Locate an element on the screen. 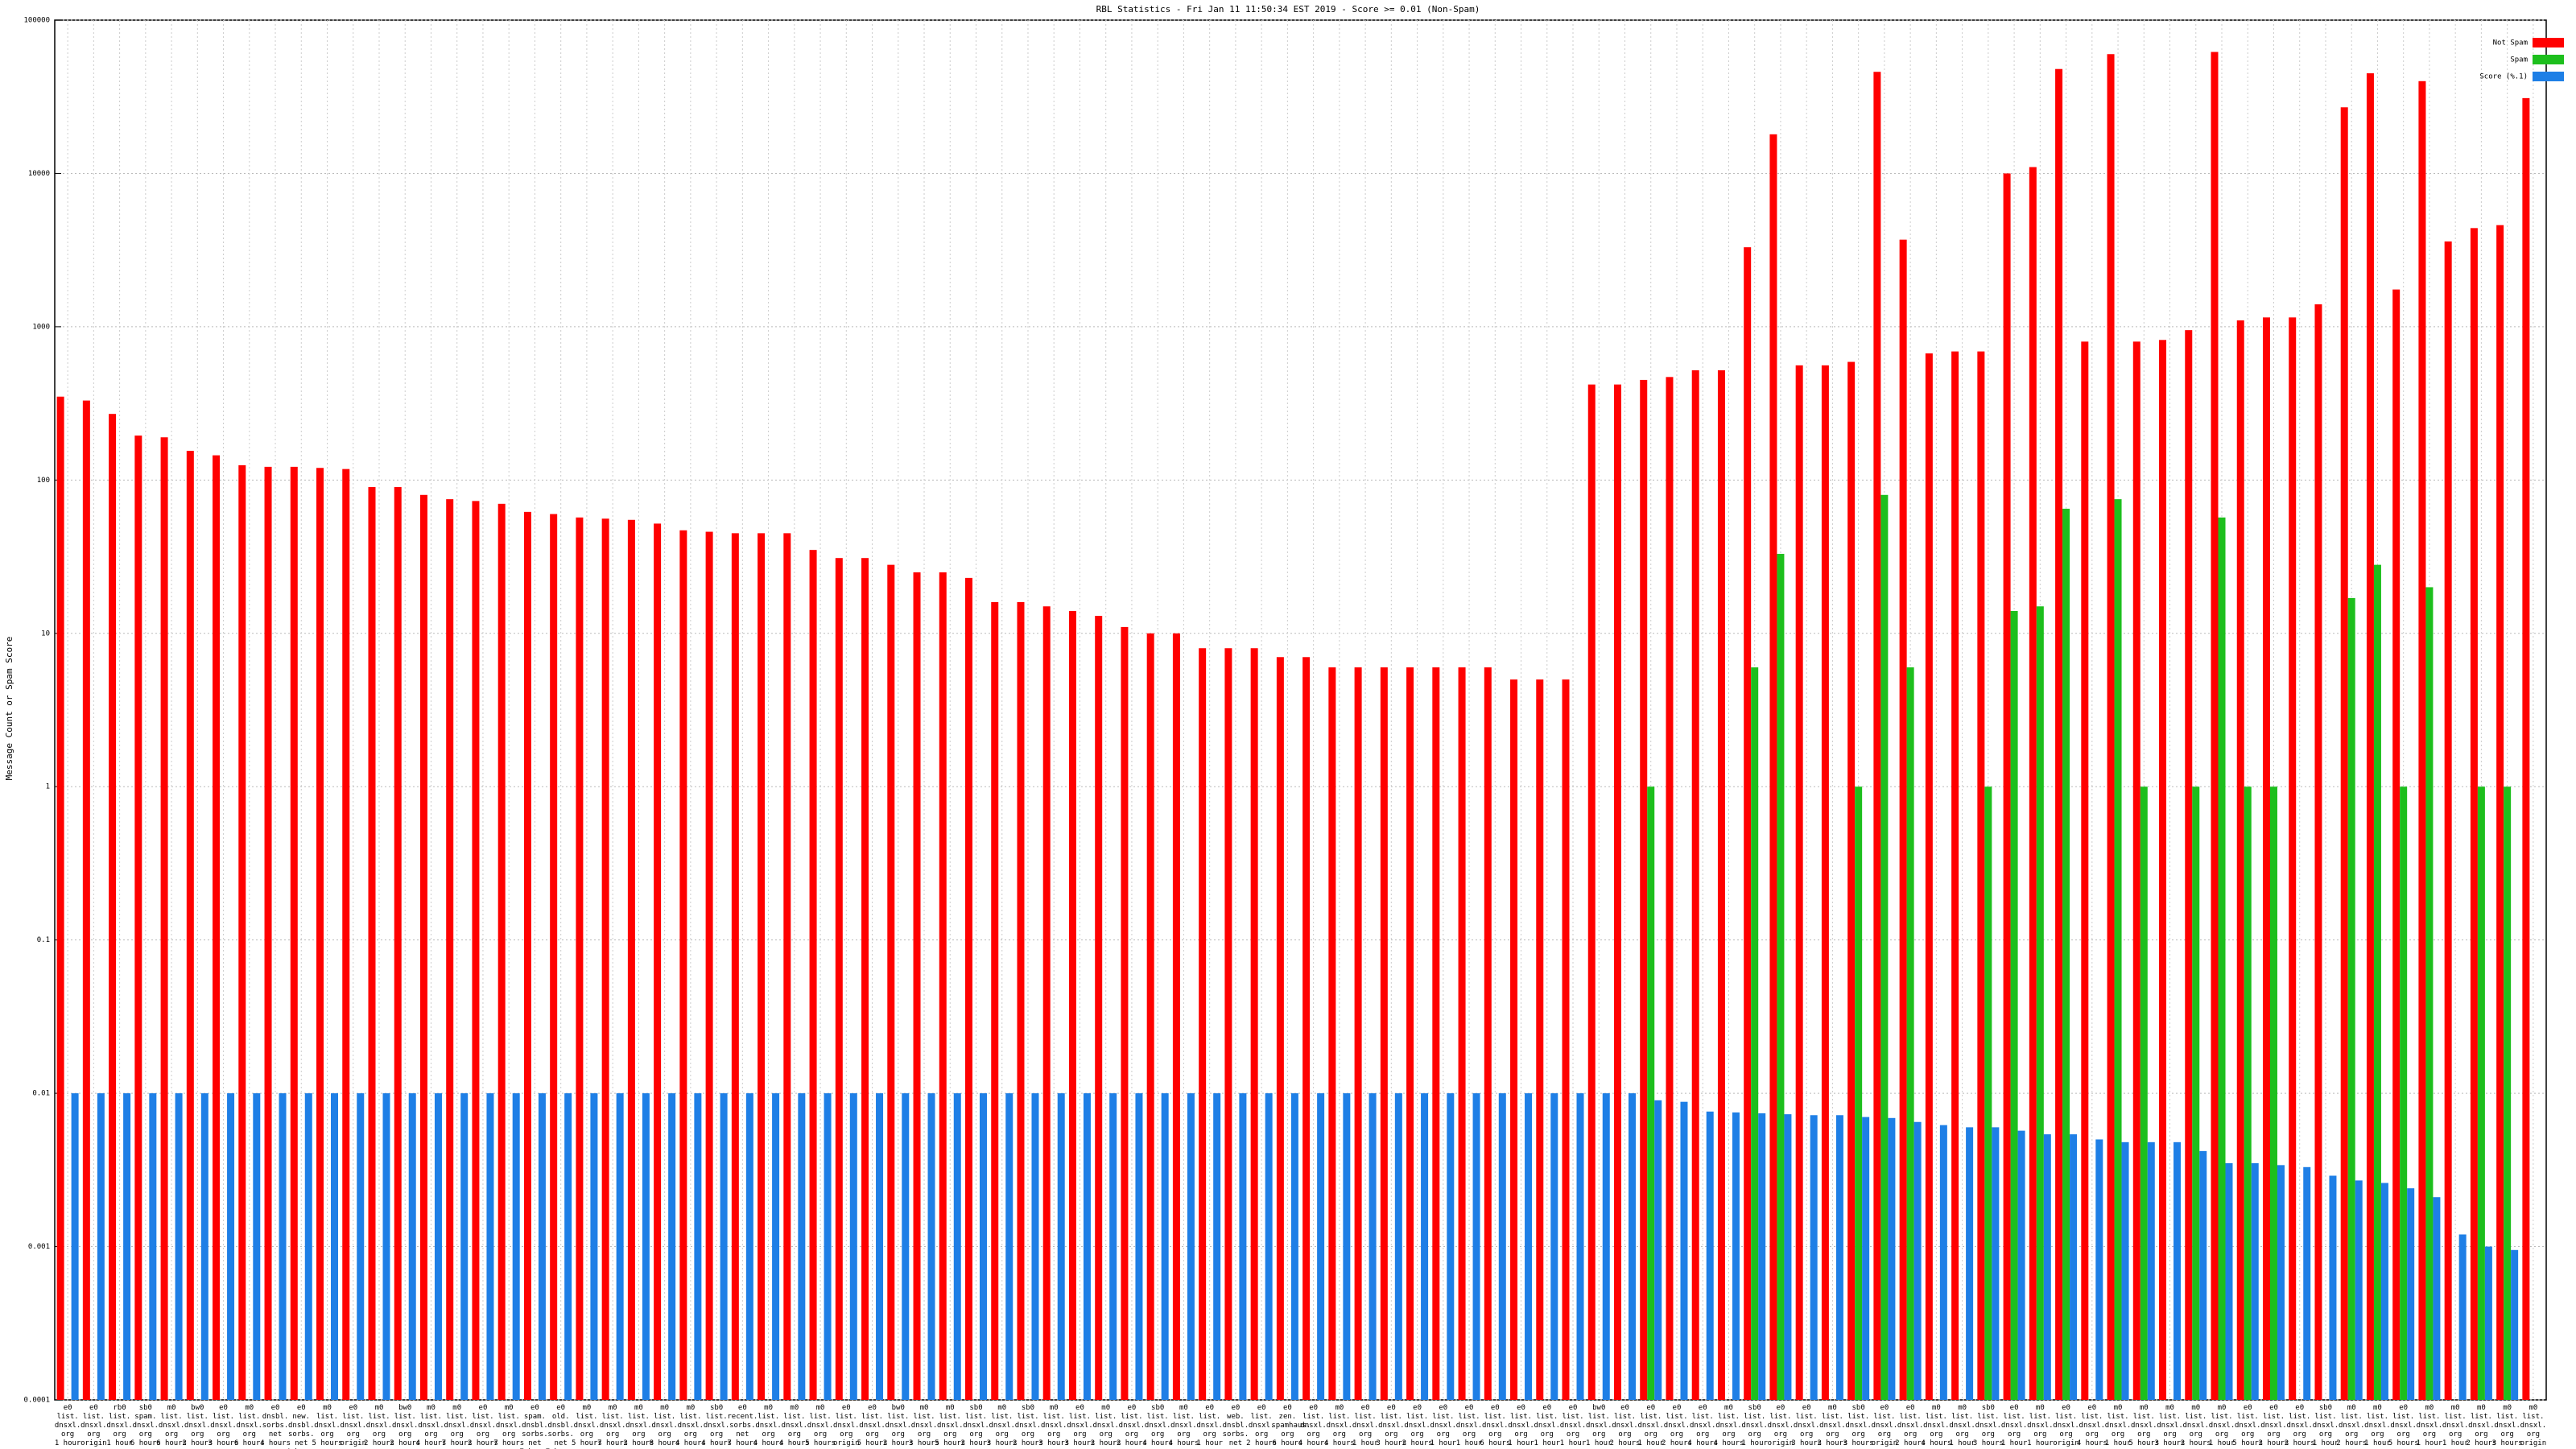 This screenshot has width=2576, height=1449. x-tick-label: e0 list. dnsxl. org 2 hours is located at coordinates (483, 1425).